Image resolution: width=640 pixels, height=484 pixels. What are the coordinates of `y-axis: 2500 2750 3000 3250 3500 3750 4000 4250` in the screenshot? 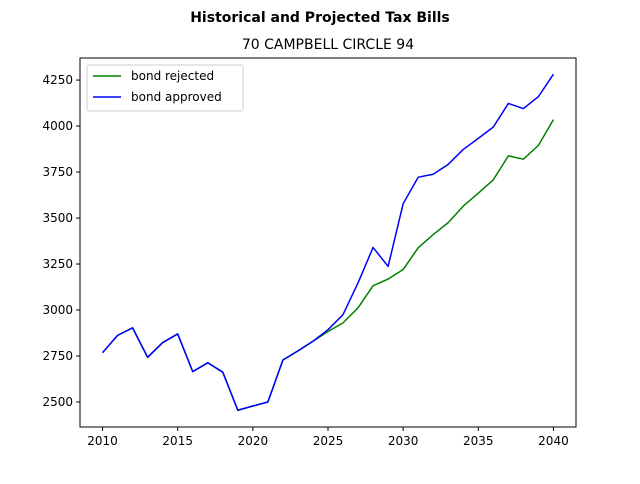 It's located at (61, 241).